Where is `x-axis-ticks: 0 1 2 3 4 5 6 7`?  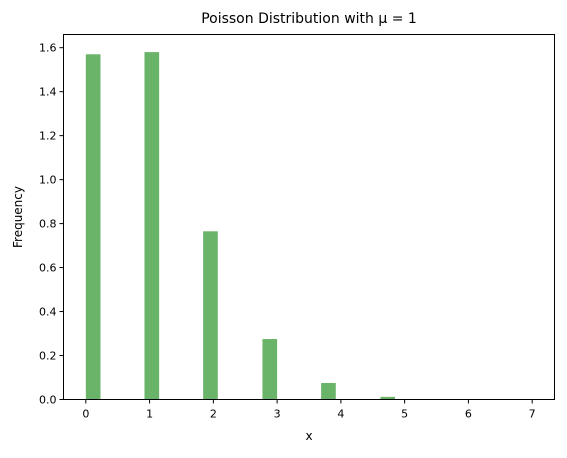 x-axis-ticks: 0 1 2 3 4 5 6 7 is located at coordinates (308, 410).